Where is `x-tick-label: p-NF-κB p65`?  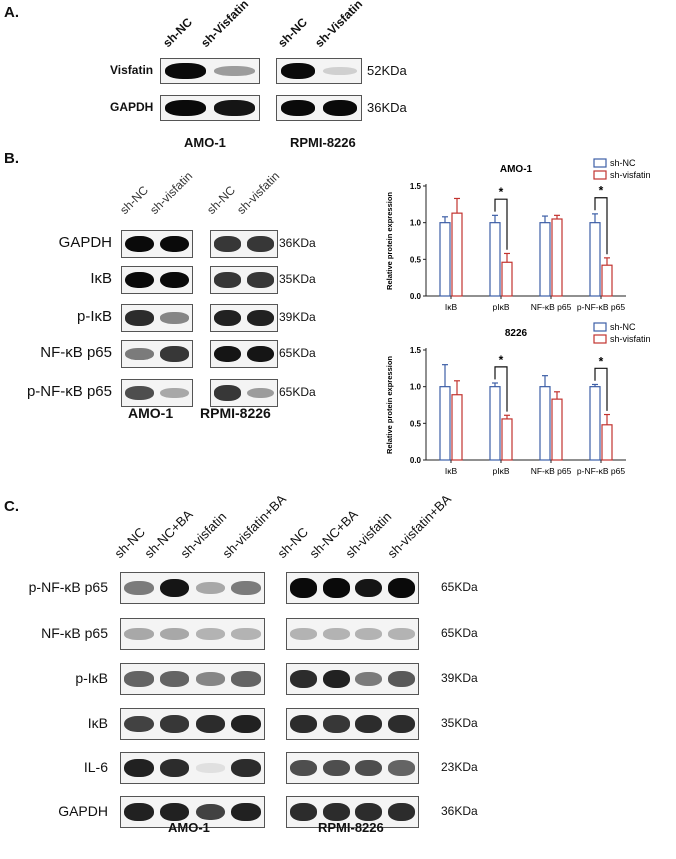
x-tick-label: p-NF-κB p65 is located at coordinates (601, 307).